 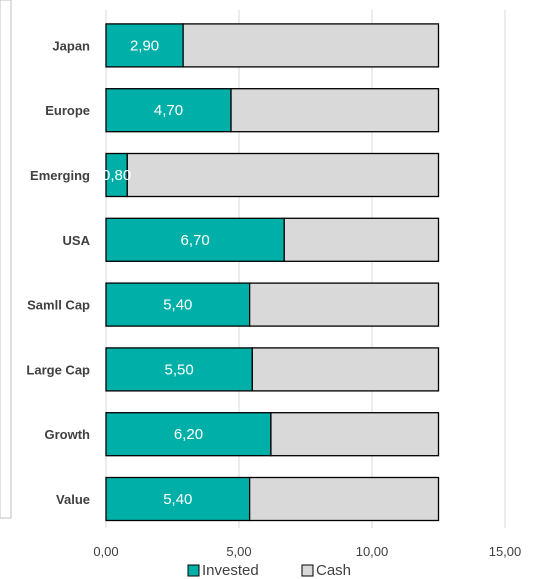 What do you see at coordinates (58, 305) in the screenshot?
I see `category-label: Samll Cap` at bounding box center [58, 305].